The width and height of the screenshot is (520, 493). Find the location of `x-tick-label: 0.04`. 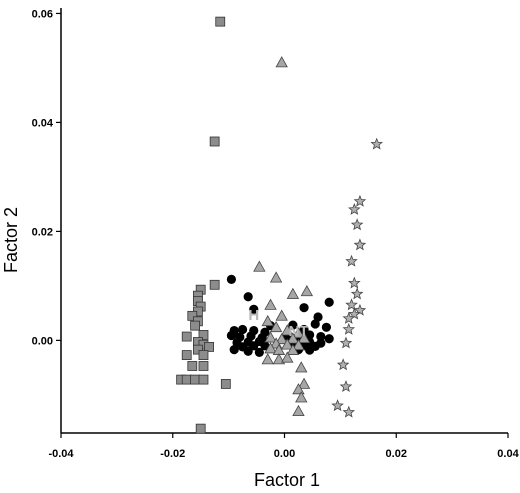

x-tick-label: 0.04 is located at coordinates (508, 454).